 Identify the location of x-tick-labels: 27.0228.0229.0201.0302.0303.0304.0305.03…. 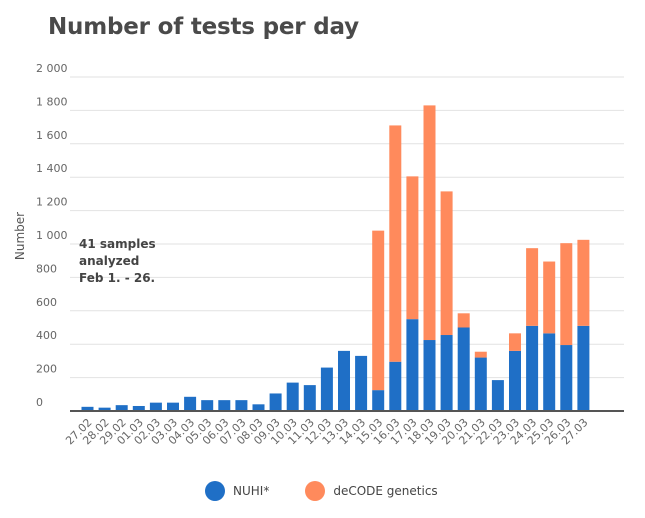
(326, 431).